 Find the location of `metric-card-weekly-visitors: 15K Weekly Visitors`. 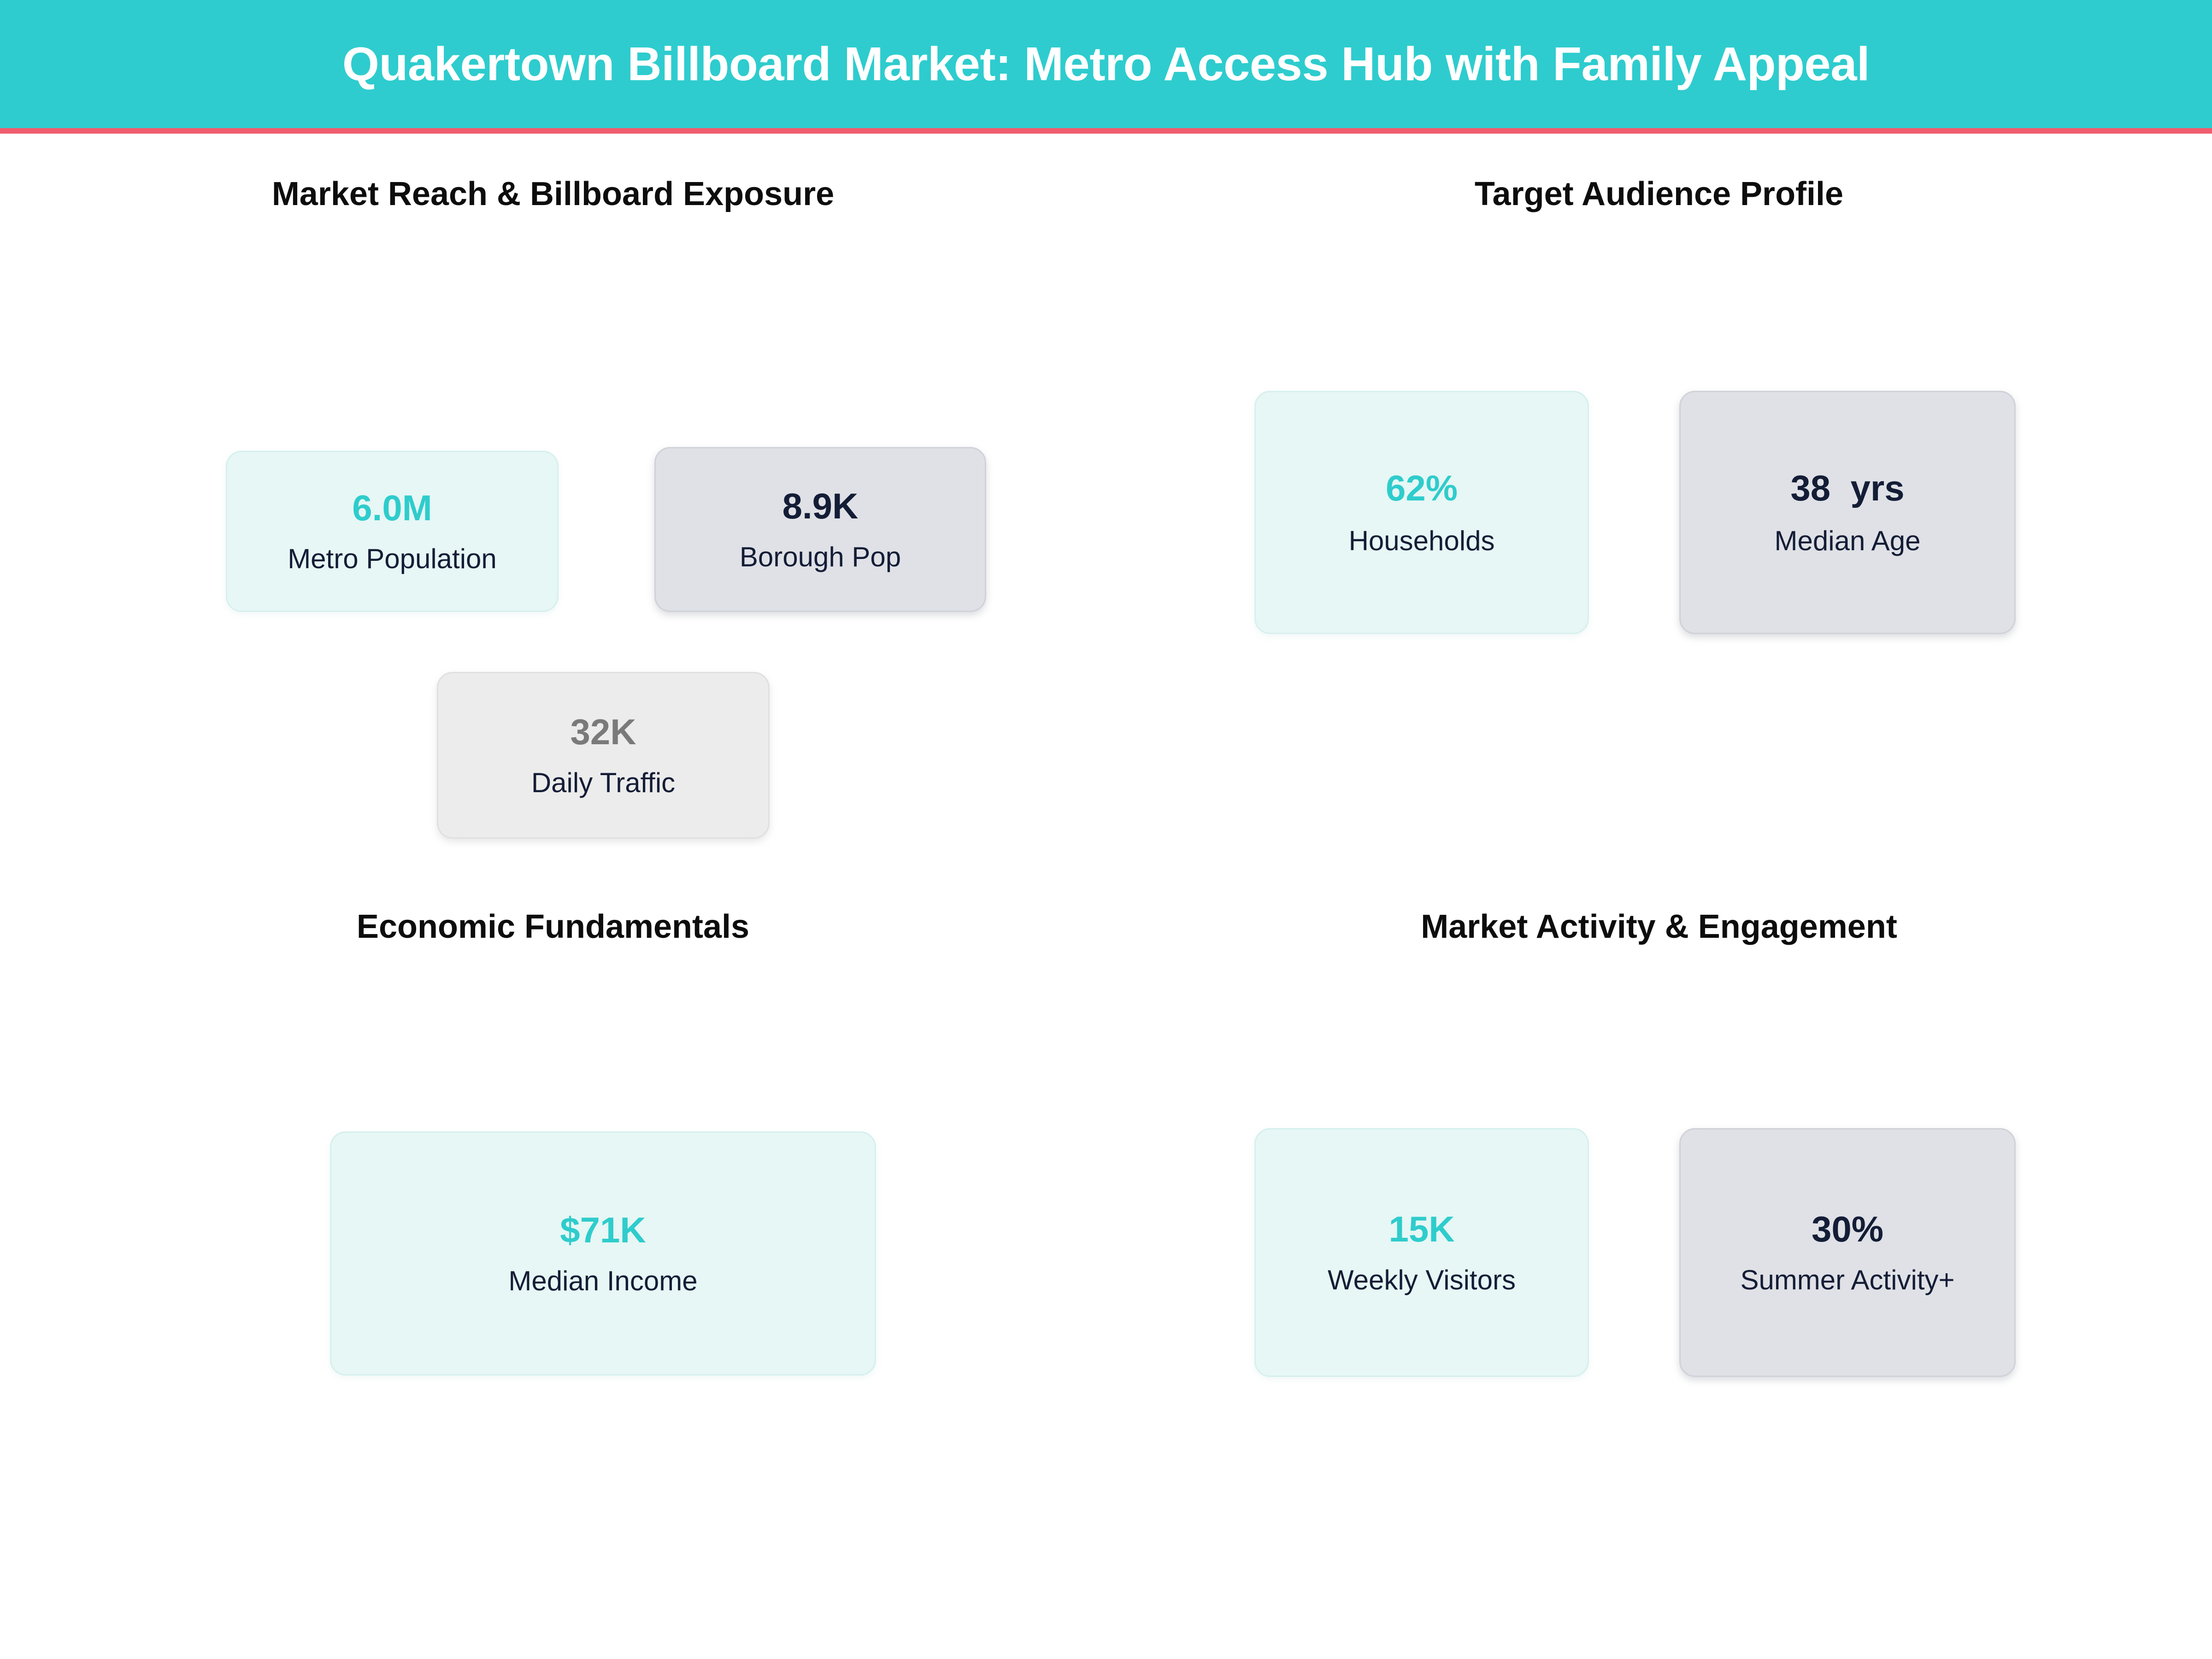

metric-card-weekly-visitors: 15K Weekly Visitors is located at coordinates (1421, 1252).